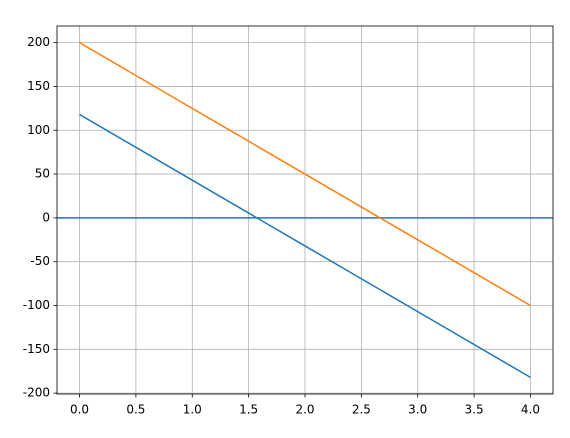 The image size is (570, 438). What do you see at coordinates (40, 261) in the screenshot?
I see `y-tick-label: -50` at bounding box center [40, 261].